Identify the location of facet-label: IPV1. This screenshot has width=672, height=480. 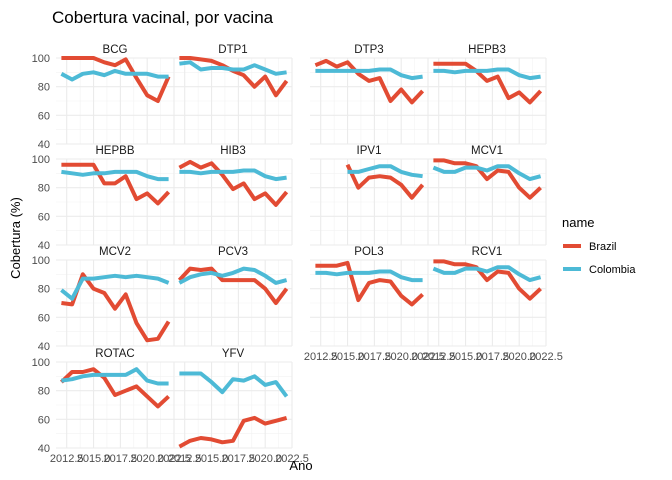
(369, 151).